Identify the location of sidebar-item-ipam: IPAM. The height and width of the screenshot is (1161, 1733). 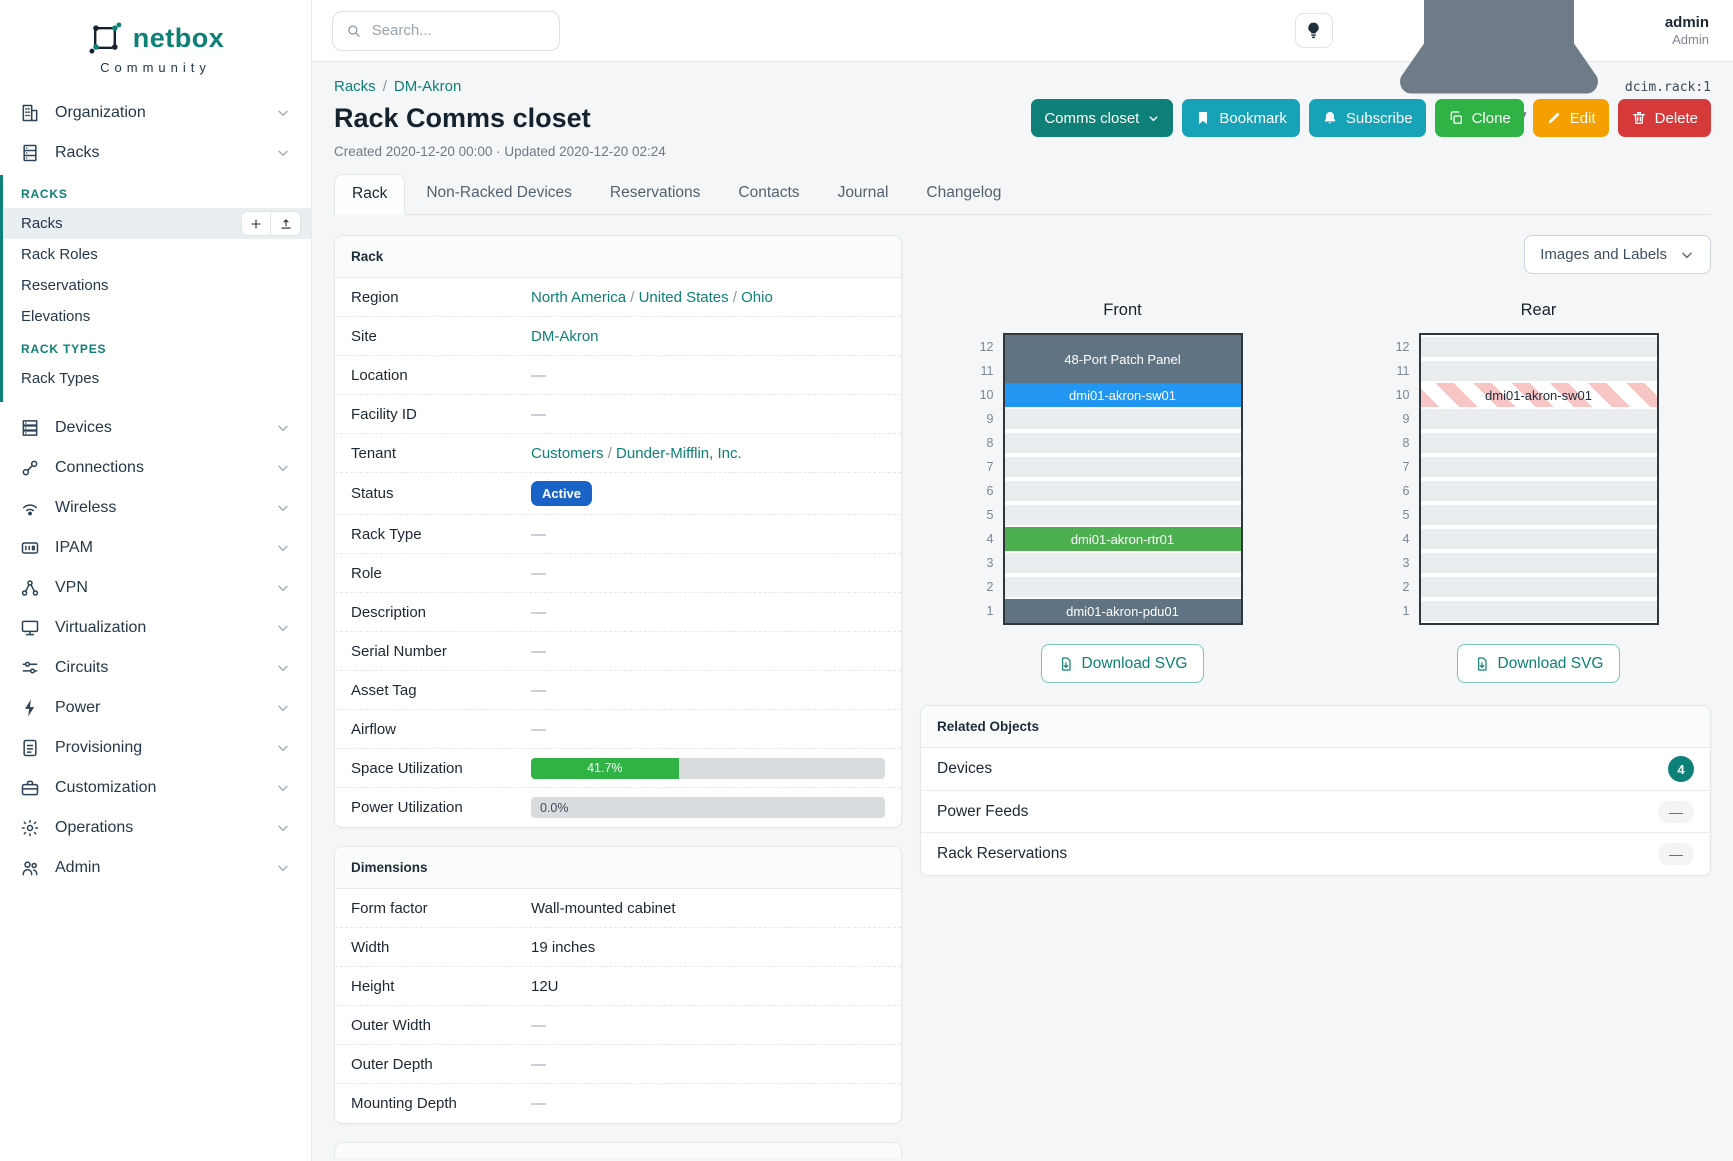
(155, 548).